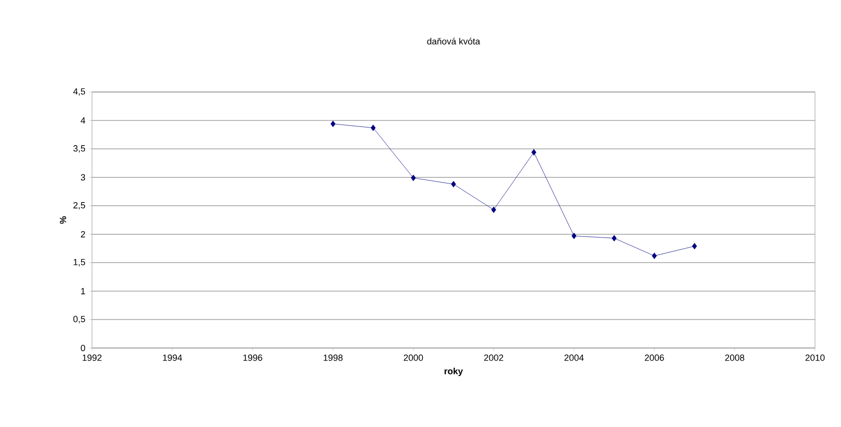 This screenshot has height=427, width=841. What do you see at coordinates (734, 357) in the screenshot?
I see `x-tick-label: 2008` at bounding box center [734, 357].